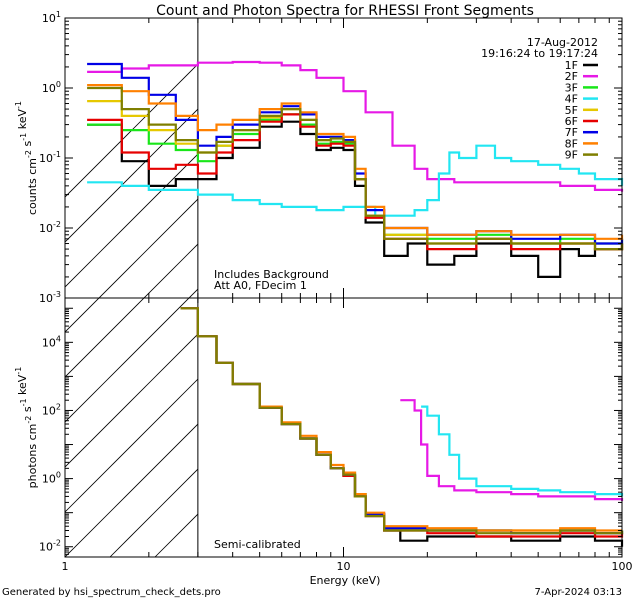 The height and width of the screenshot is (600, 640). What do you see at coordinates (51, 17) in the screenshot?
I see `count-y-tick-label: 10¹` at bounding box center [51, 17].